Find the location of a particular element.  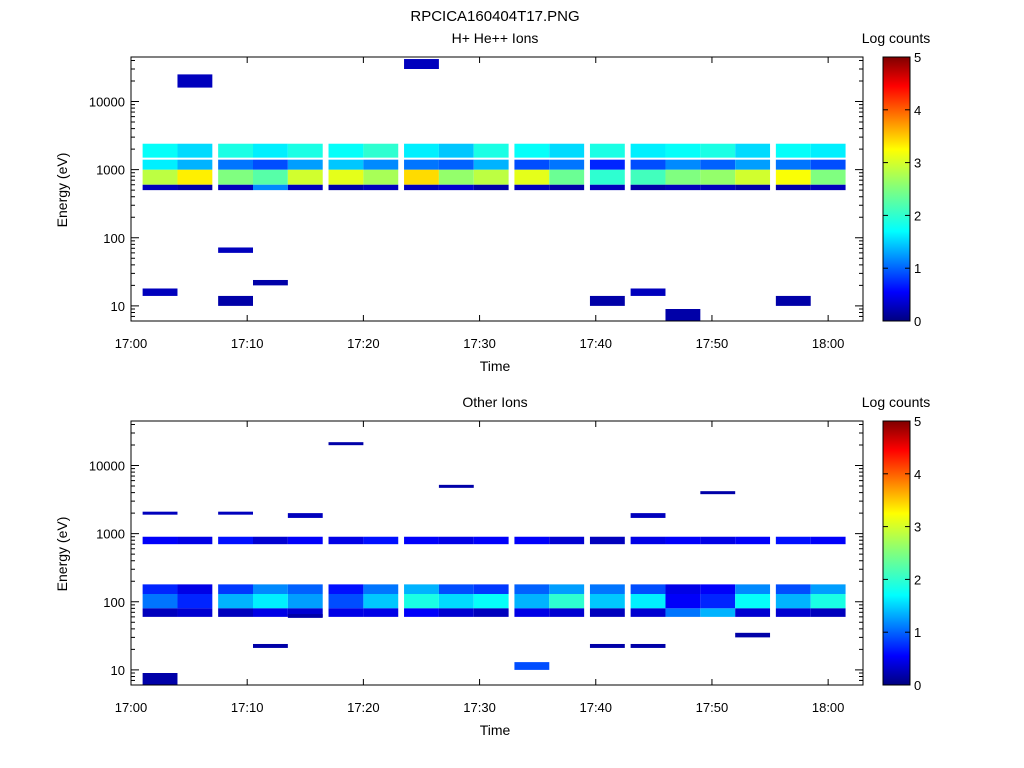

colorbar is located at coordinates (896, 189).